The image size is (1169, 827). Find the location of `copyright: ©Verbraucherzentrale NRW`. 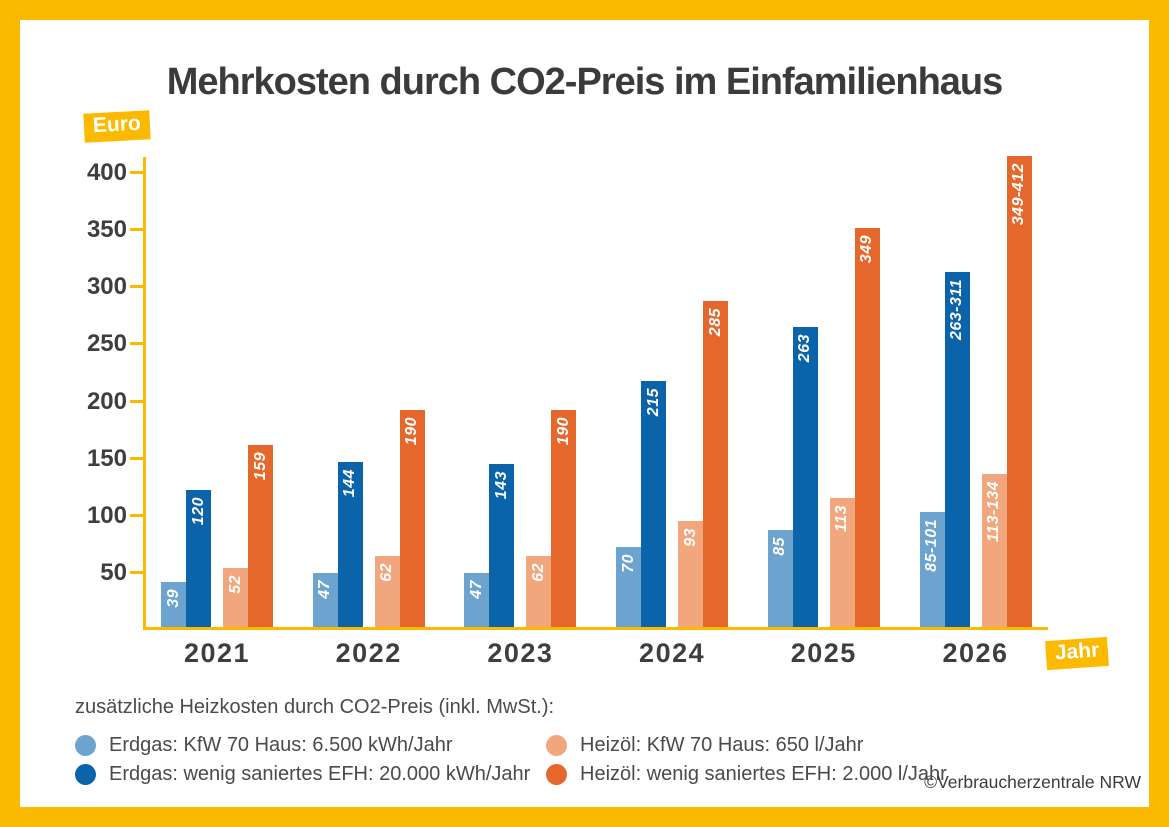

copyright: ©Verbraucherzentrale NRW is located at coordinates (1032, 782).